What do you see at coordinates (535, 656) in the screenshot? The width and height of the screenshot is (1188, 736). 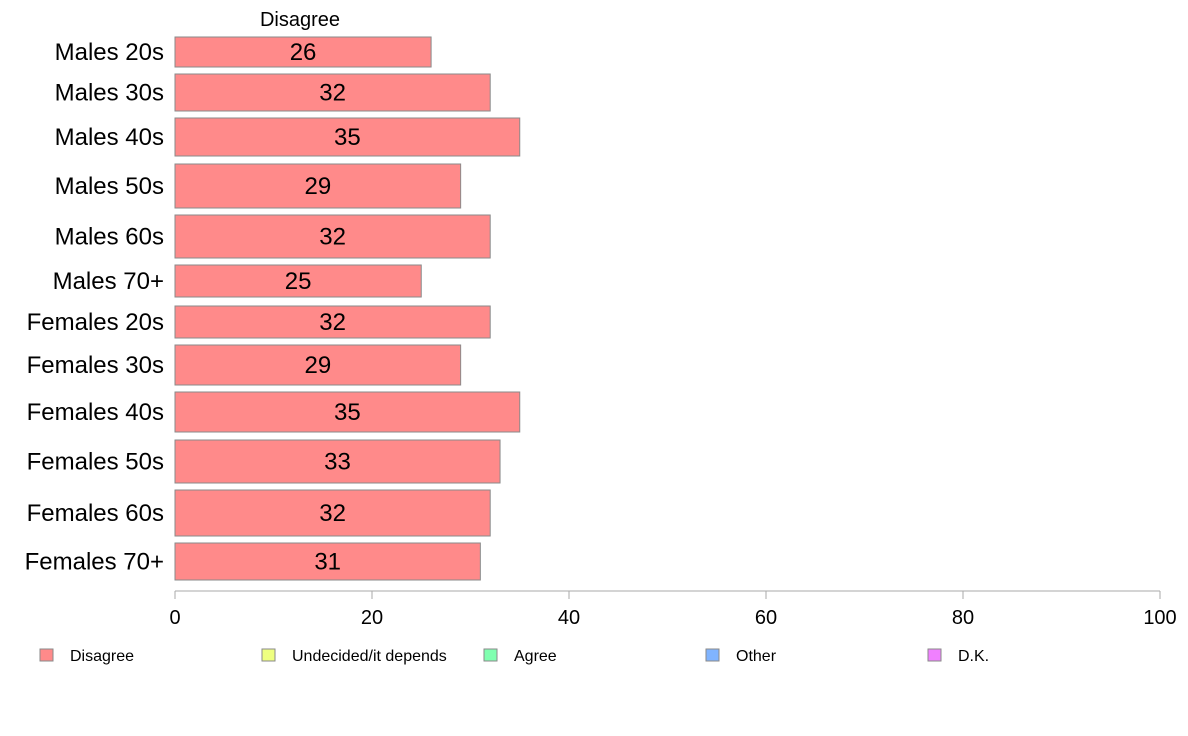 I see `legend-label: Agree` at bounding box center [535, 656].